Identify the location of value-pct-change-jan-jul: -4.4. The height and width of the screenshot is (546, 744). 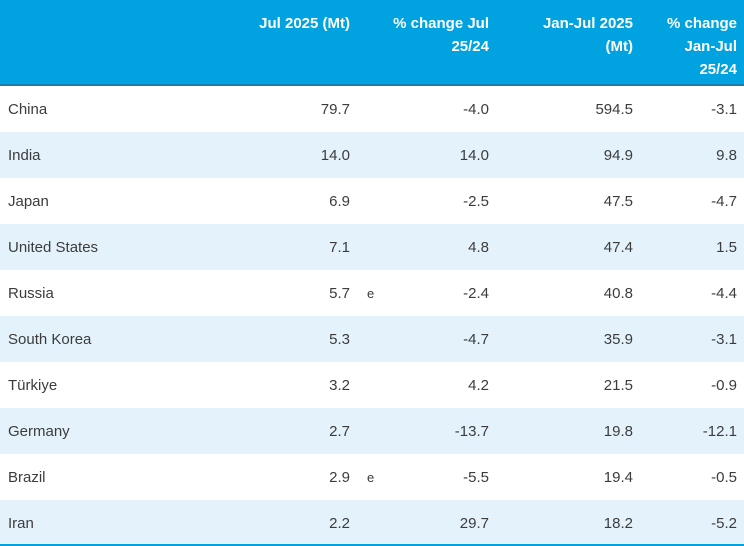
(724, 293).